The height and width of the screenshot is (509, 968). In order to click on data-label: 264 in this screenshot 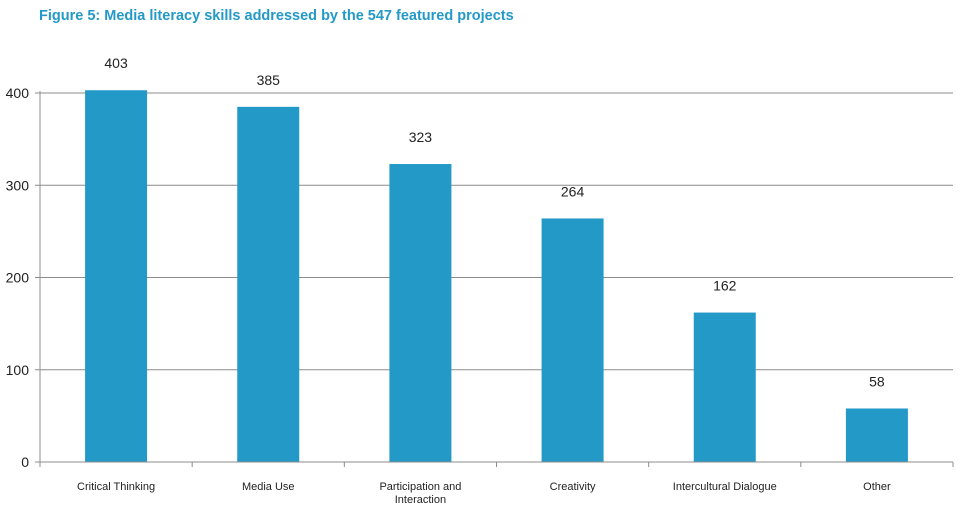, I will do `click(573, 191)`.